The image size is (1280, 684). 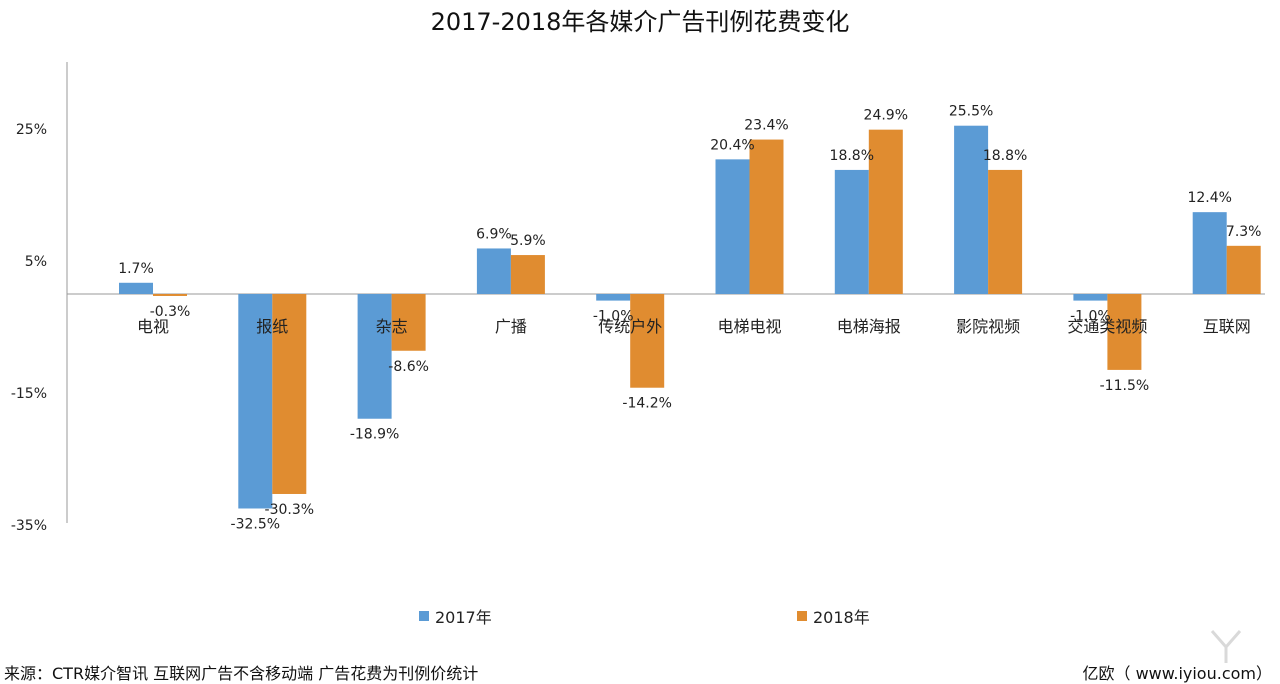 I want to click on category-label: 电梯电视, so click(x=749, y=326).